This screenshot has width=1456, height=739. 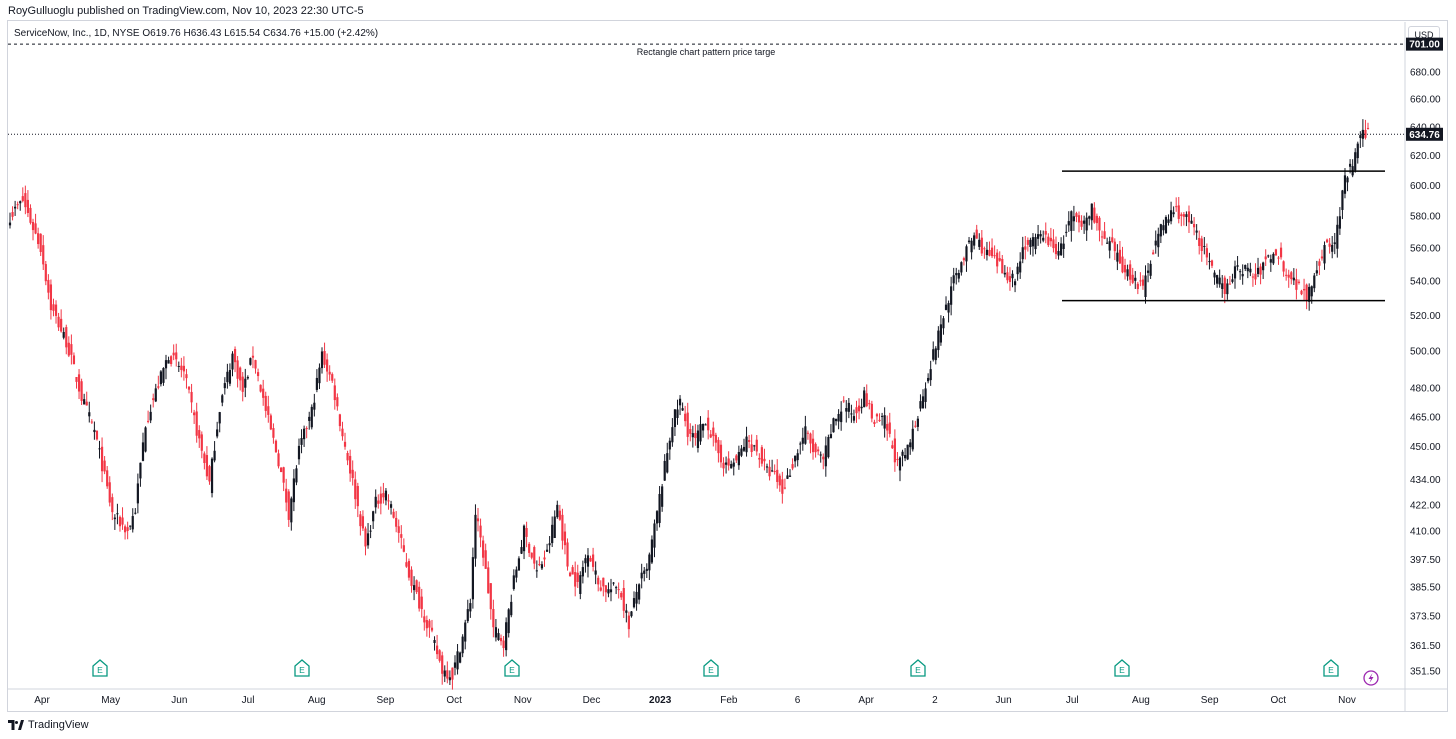 I want to click on y-tick-label: 500.00, so click(x=1425, y=352).